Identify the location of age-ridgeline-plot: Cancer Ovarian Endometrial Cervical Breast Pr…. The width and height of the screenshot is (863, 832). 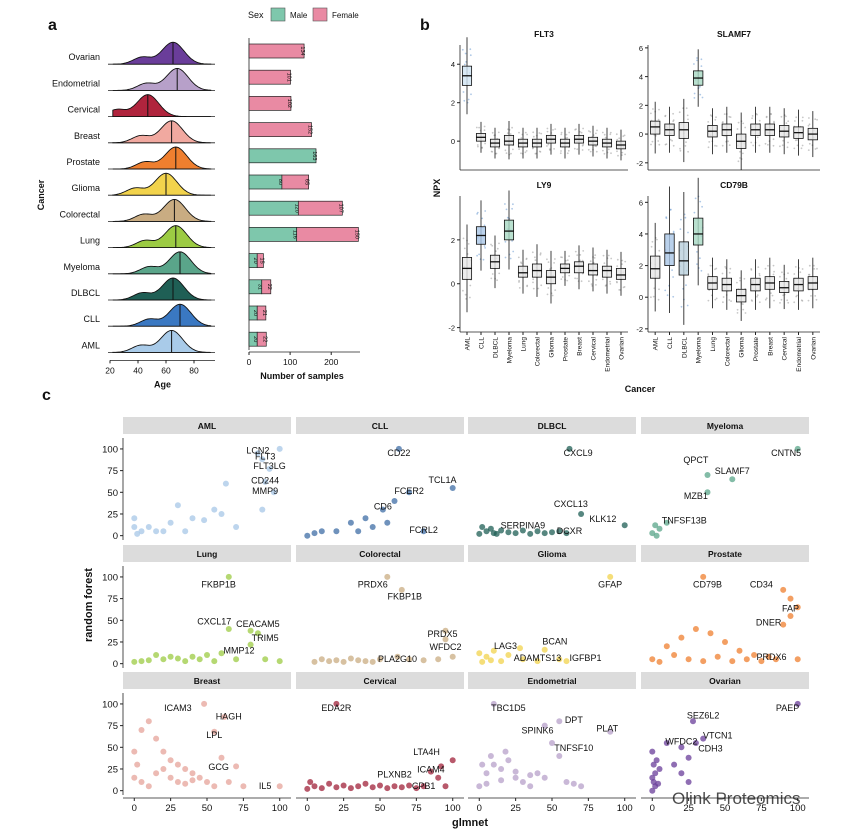
(125, 215).